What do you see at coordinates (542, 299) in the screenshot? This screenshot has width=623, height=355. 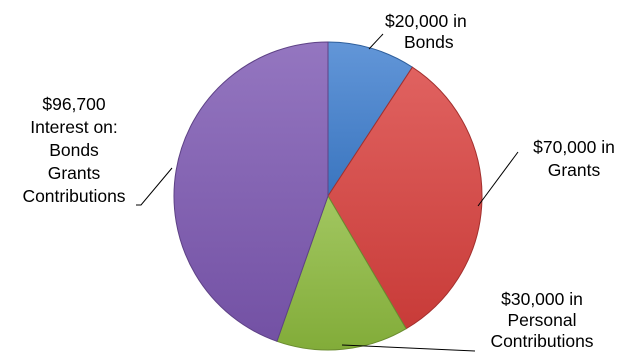 I see `slice-label-line: $30,000 in` at bounding box center [542, 299].